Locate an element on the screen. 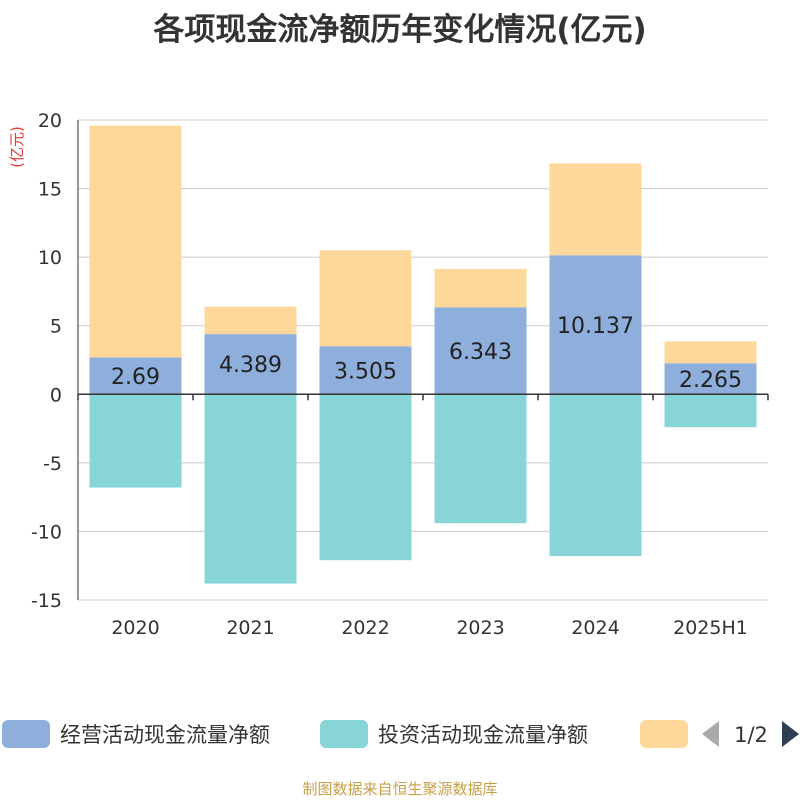 The image size is (800, 800). data-label: 6.343 is located at coordinates (480, 352).